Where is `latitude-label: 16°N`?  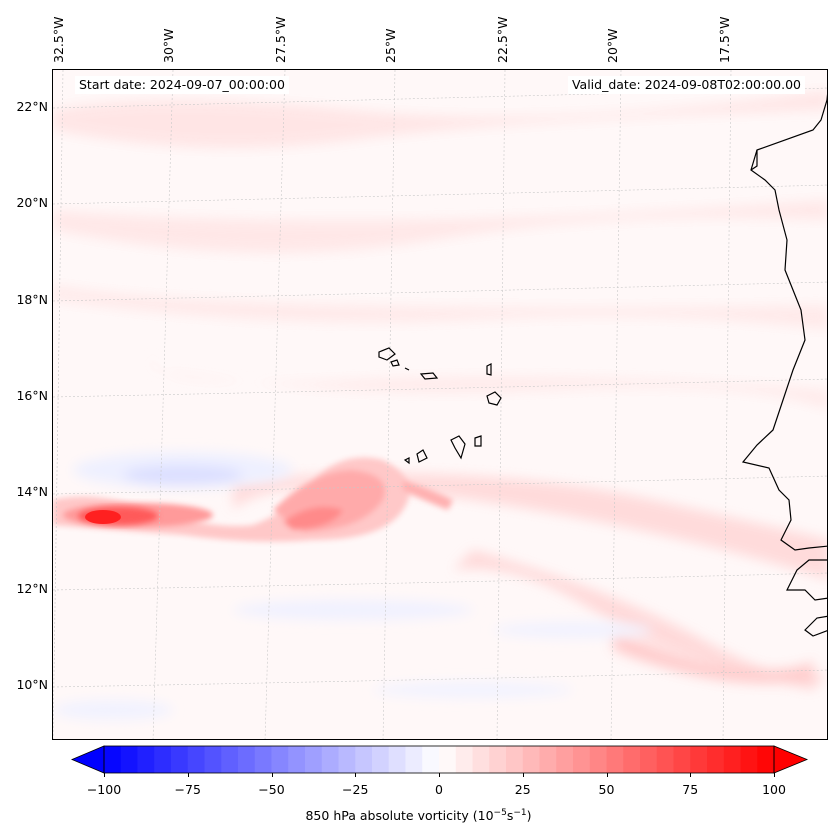 latitude-label: 16°N is located at coordinates (32, 395).